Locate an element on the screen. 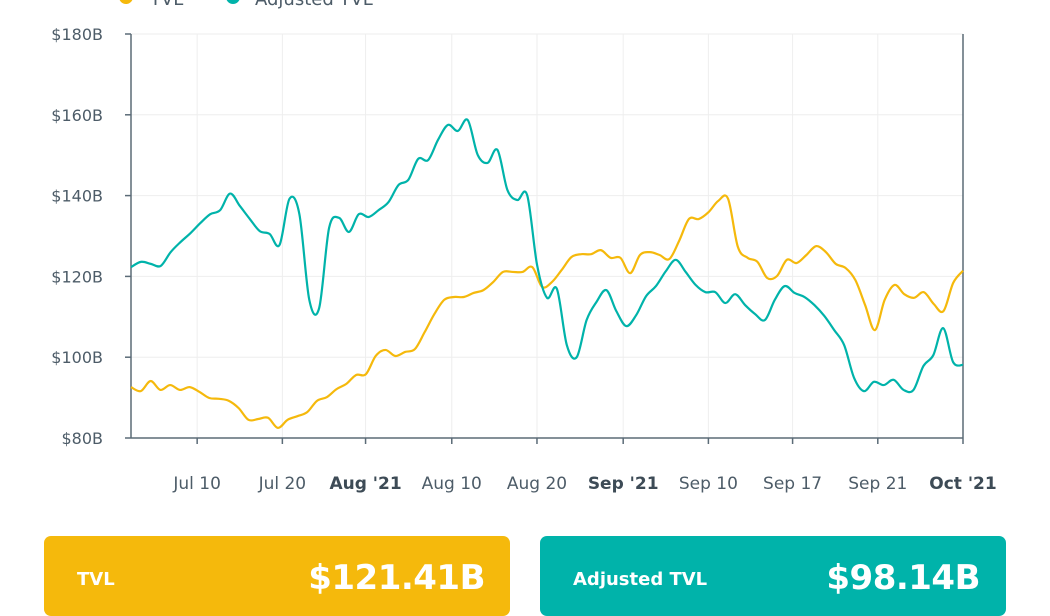  legend-adjusted-dot is located at coordinates (233, 2).